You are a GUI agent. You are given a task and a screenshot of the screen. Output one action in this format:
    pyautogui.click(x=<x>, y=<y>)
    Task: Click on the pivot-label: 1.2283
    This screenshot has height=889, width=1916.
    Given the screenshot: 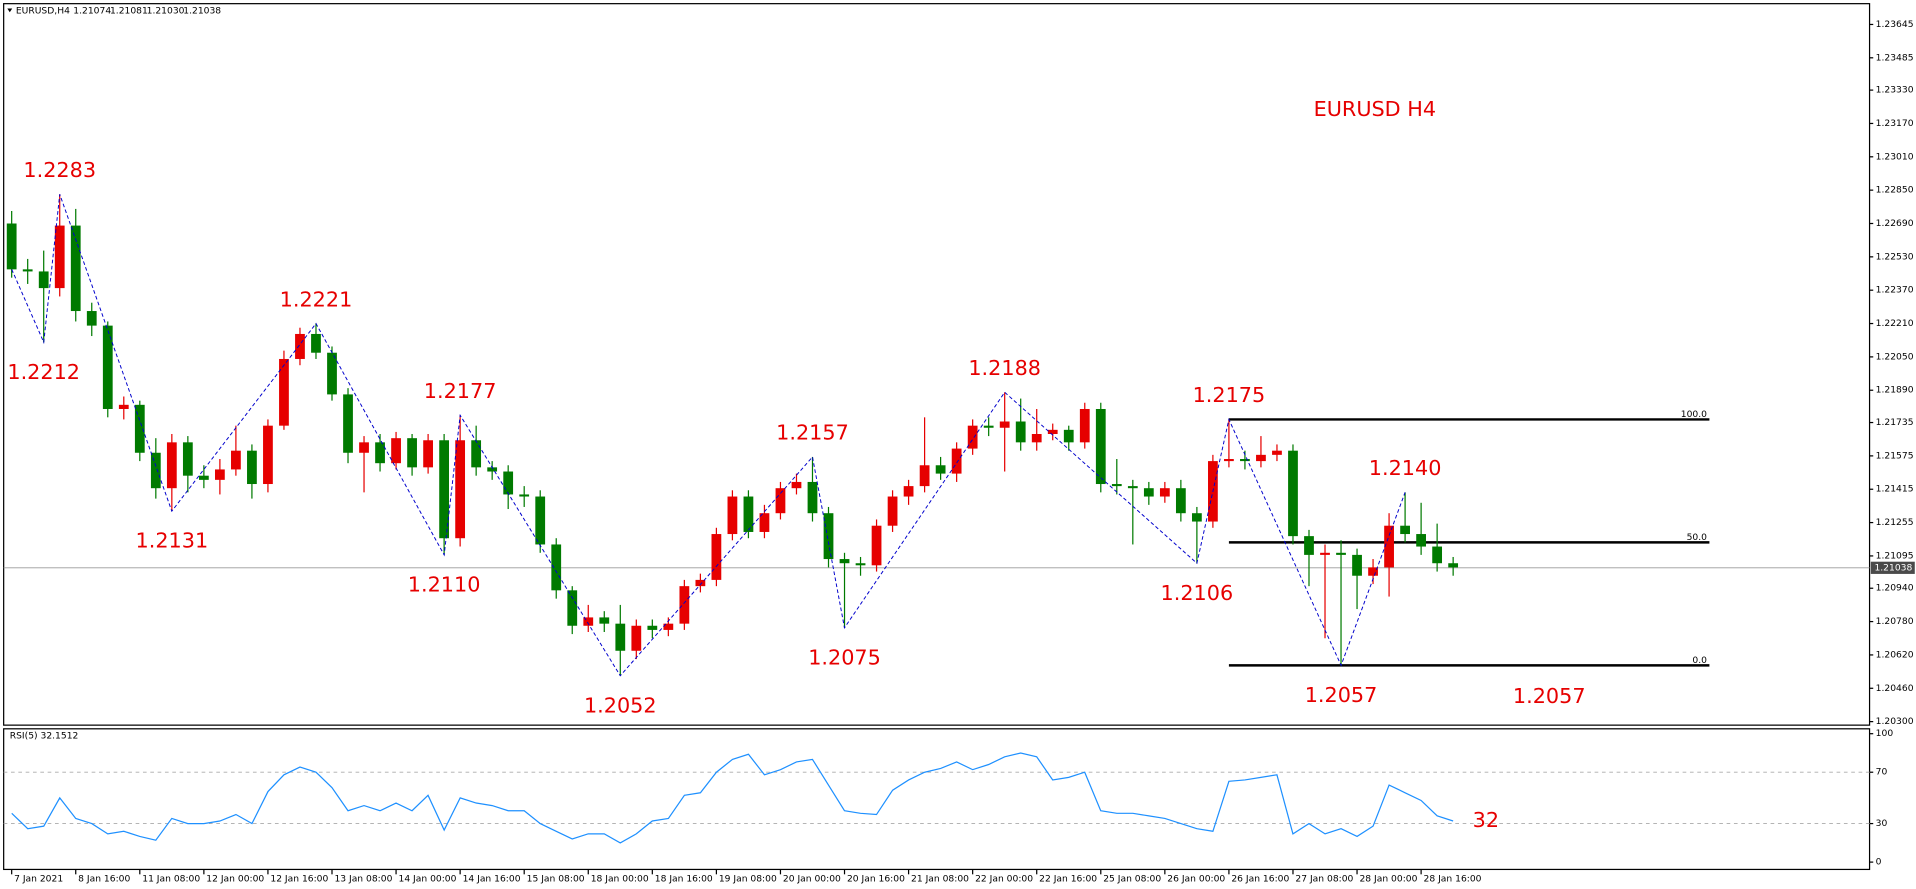 What is the action you would take?
    pyautogui.click(x=59, y=170)
    